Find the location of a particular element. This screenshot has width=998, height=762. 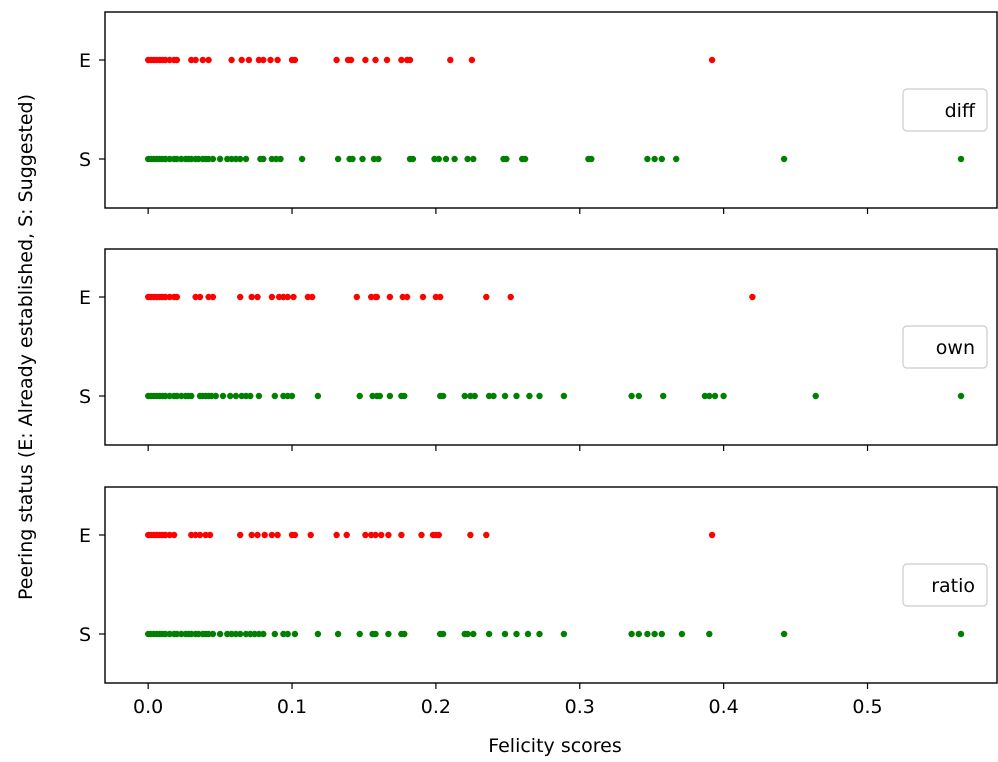

y-tick-label-E: E is located at coordinates (85, 298).